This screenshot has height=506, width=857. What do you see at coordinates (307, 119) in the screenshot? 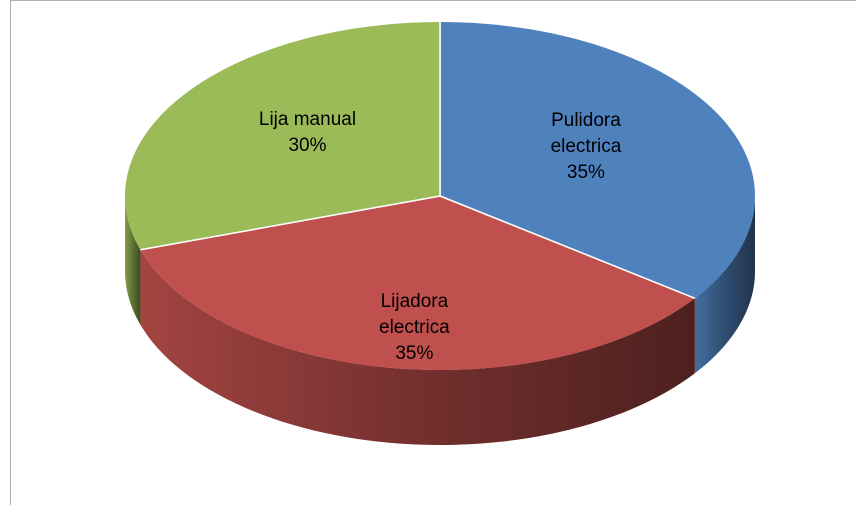
I see `category-label: Lija manual` at bounding box center [307, 119].